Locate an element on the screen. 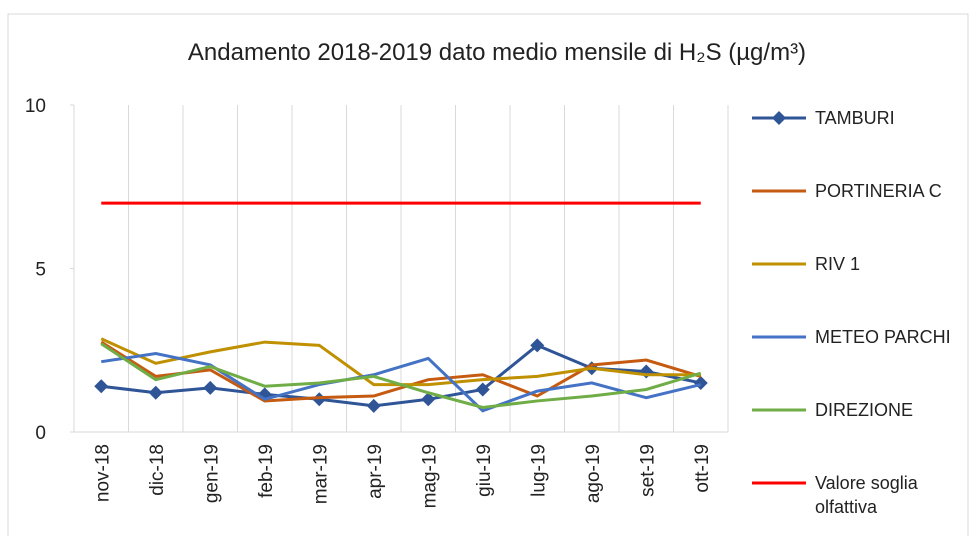  x-tick-label: giu-19 is located at coordinates (484, 470).